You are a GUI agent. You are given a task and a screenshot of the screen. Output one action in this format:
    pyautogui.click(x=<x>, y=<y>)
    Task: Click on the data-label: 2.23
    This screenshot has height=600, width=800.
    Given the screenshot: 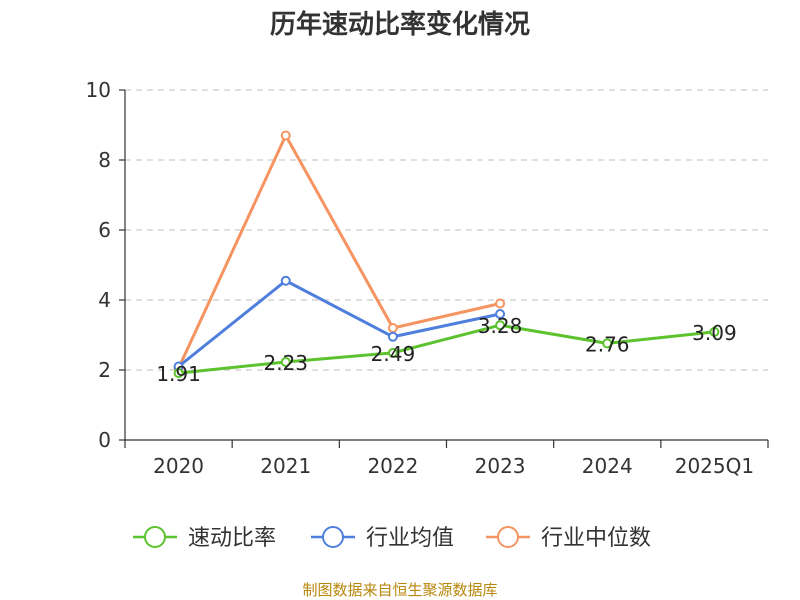 What is the action you would take?
    pyautogui.click(x=285, y=363)
    